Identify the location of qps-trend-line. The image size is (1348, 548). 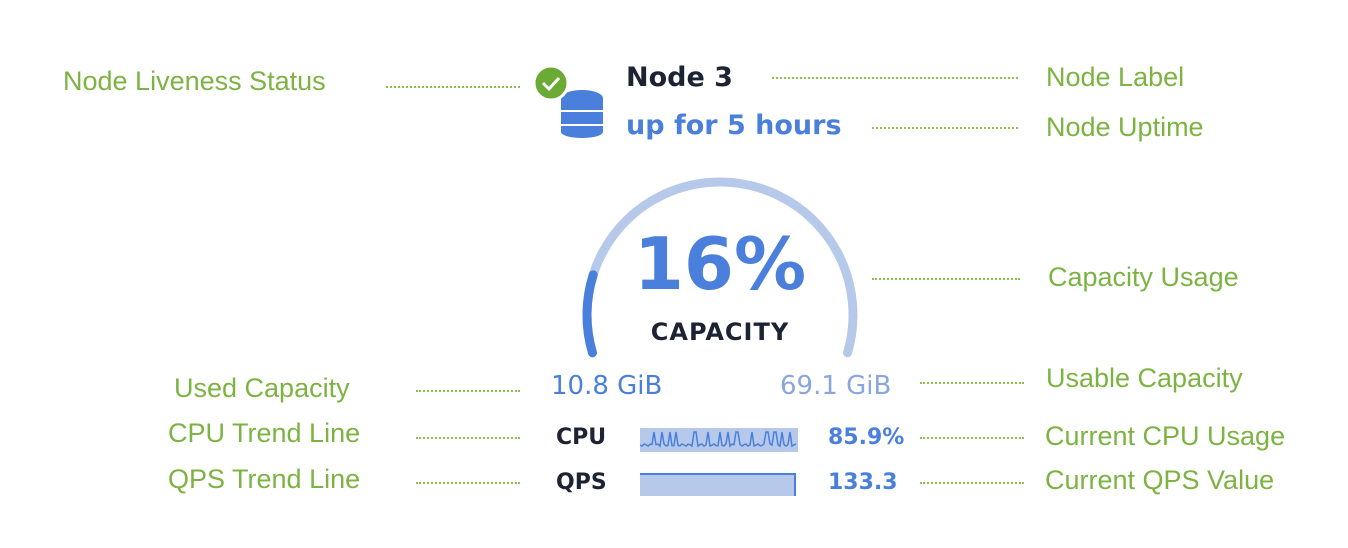
(718, 484).